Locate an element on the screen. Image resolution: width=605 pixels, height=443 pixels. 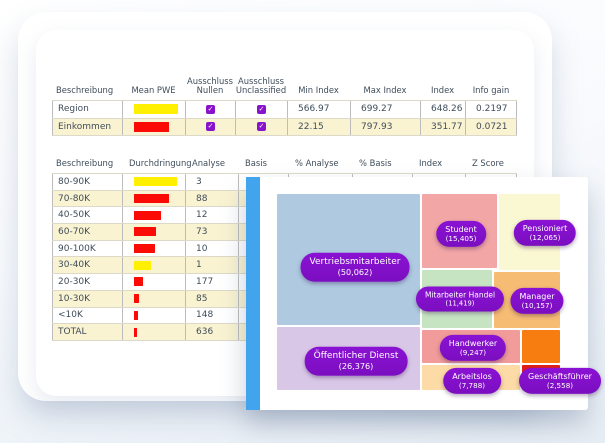
value-cell: 22.15 is located at coordinates (318, 126).